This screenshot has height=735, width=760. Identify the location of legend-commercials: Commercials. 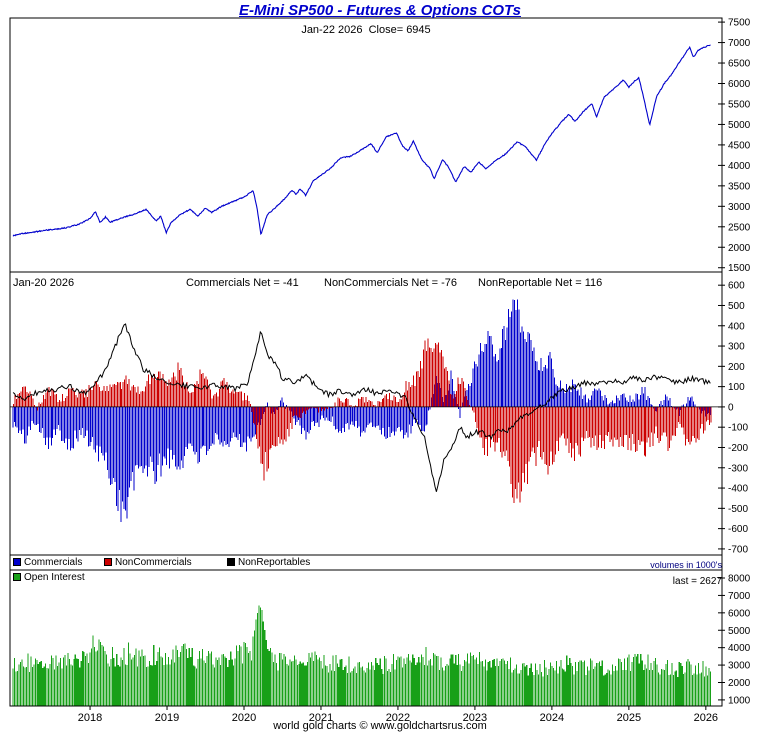
(47, 562).